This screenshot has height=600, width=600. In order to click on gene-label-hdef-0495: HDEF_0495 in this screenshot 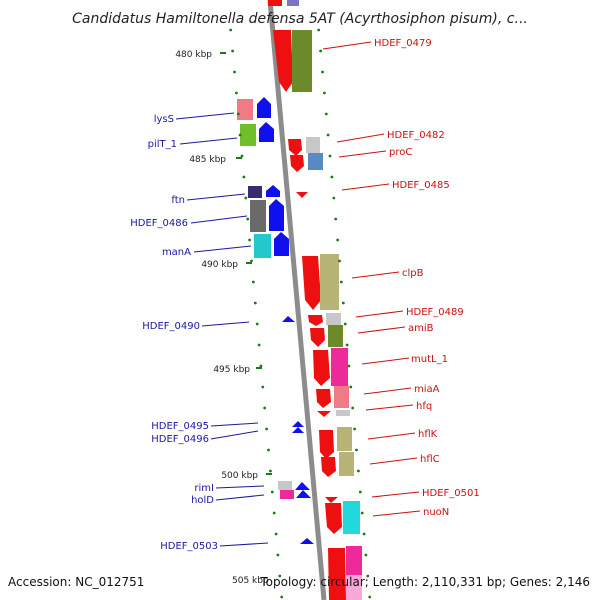, I will do `click(180, 426)`.